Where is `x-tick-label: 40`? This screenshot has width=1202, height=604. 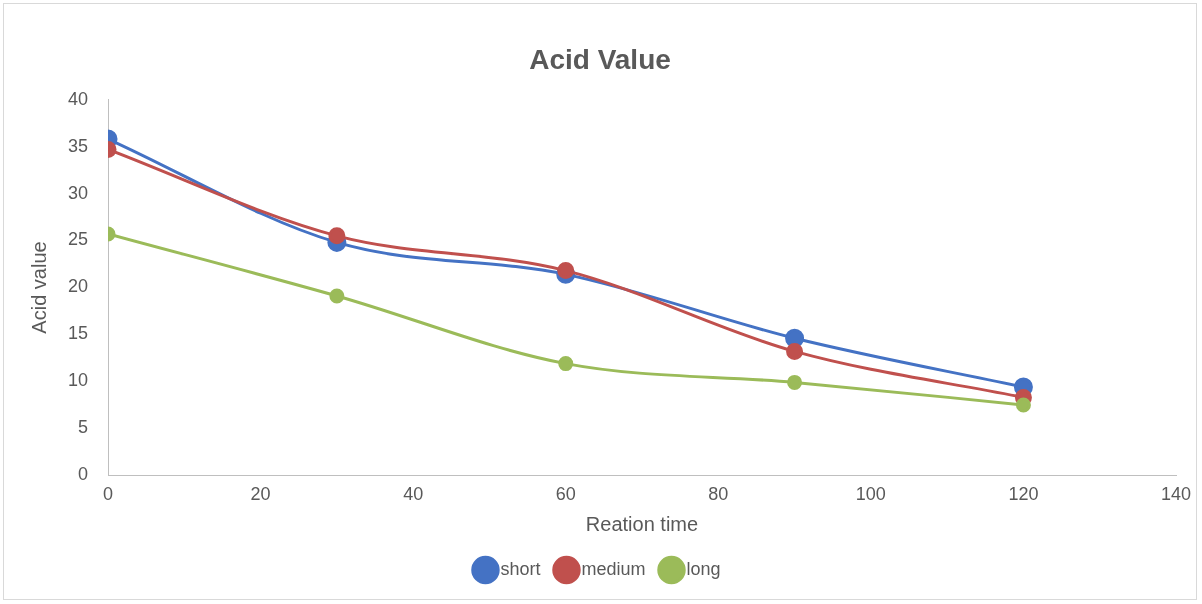
x-tick-label: 40 is located at coordinates (413, 494).